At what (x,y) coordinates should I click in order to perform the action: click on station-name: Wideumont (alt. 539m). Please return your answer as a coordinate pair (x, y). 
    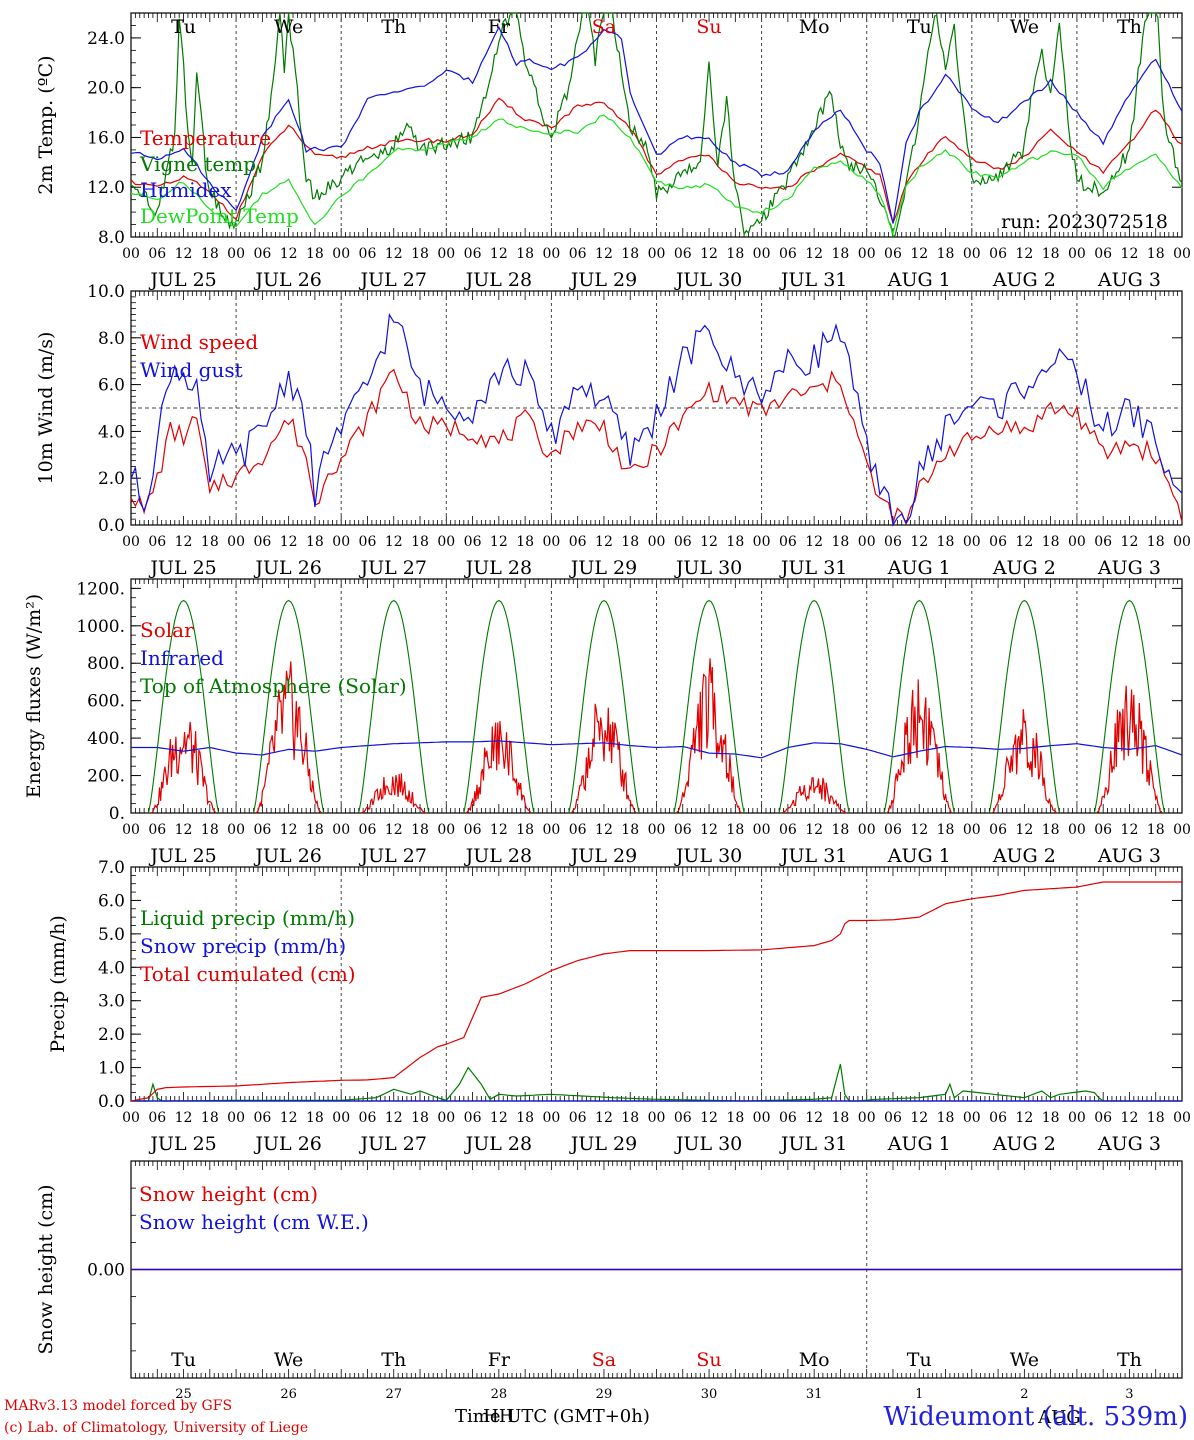
    Looking at the image, I should click on (1035, 1417).